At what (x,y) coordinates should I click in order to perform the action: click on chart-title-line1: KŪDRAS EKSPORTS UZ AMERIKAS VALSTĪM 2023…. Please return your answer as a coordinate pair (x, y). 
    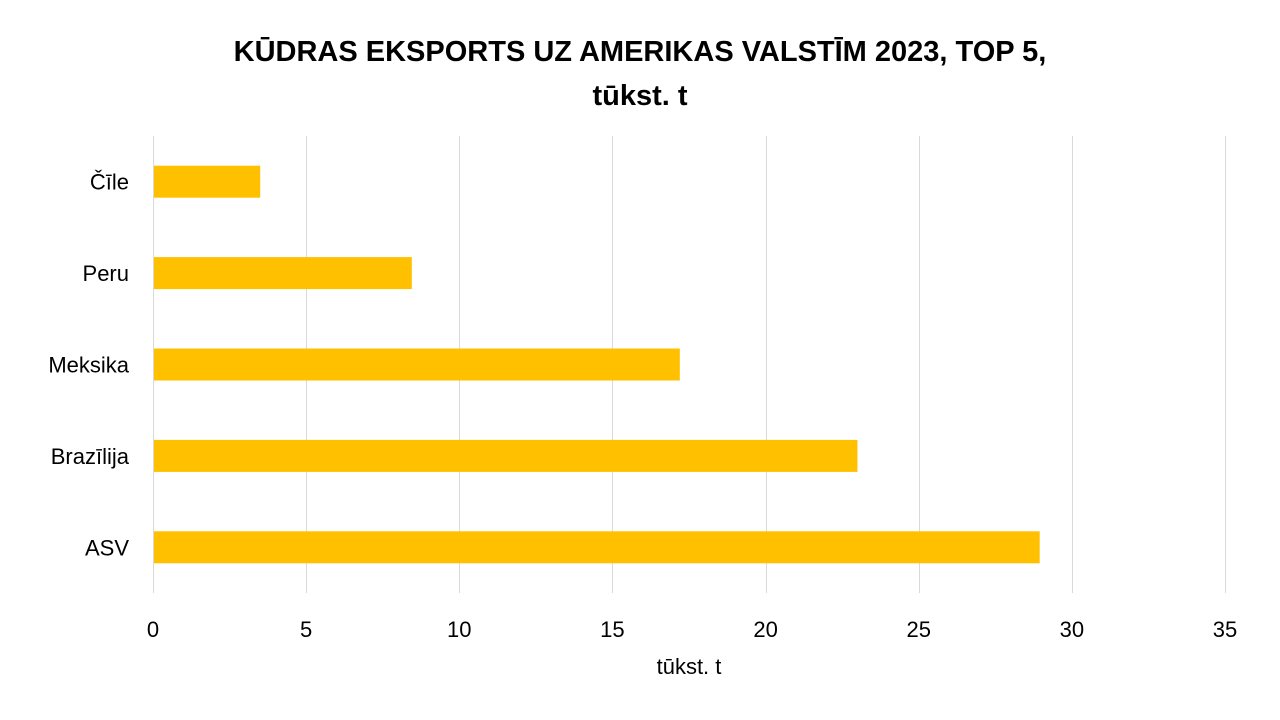
    Looking at the image, I should click on (640, 52).